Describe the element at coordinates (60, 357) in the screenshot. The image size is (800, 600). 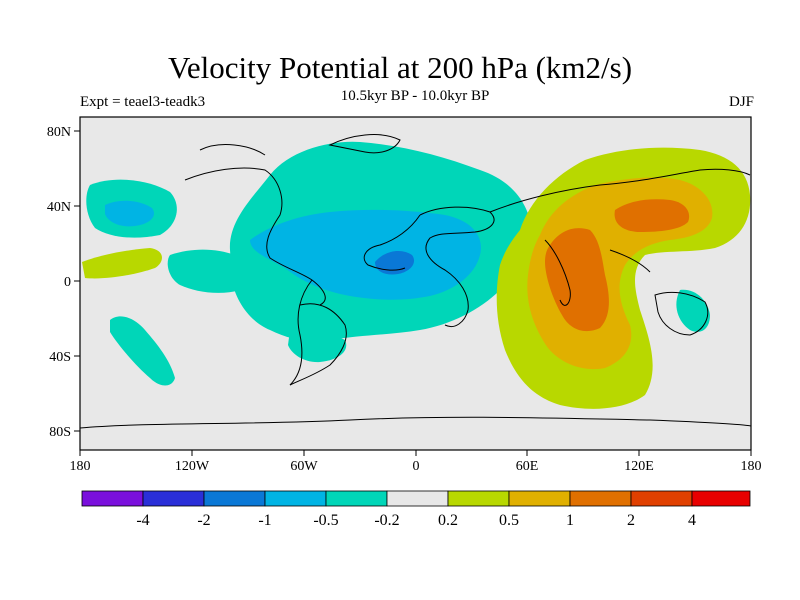
I see `y-tick-label-40s: 40S` at that location.